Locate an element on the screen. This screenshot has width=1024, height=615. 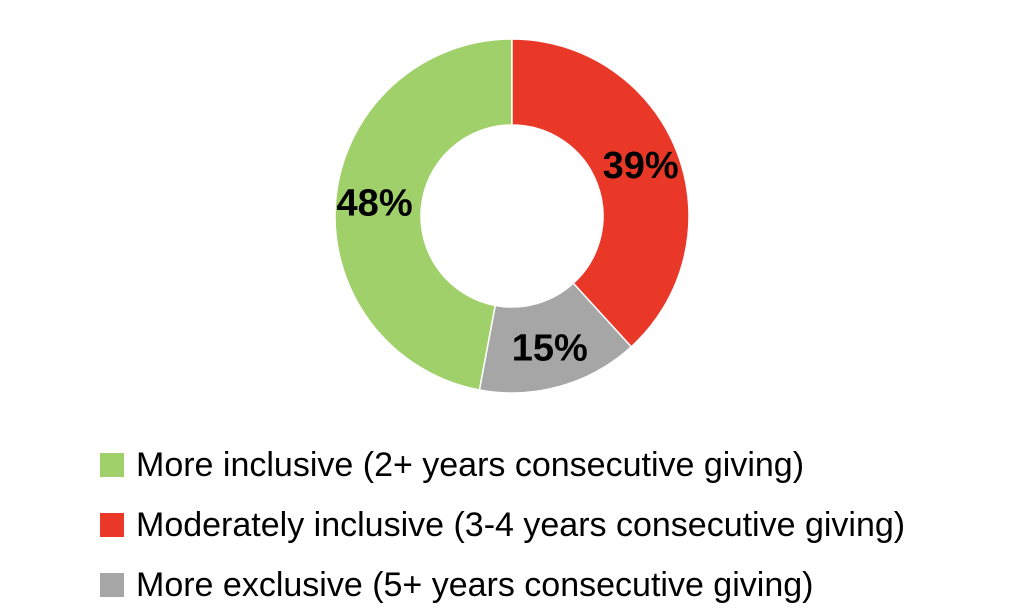
donut-slice-more-exclusive is located at coordinates (555, 338).